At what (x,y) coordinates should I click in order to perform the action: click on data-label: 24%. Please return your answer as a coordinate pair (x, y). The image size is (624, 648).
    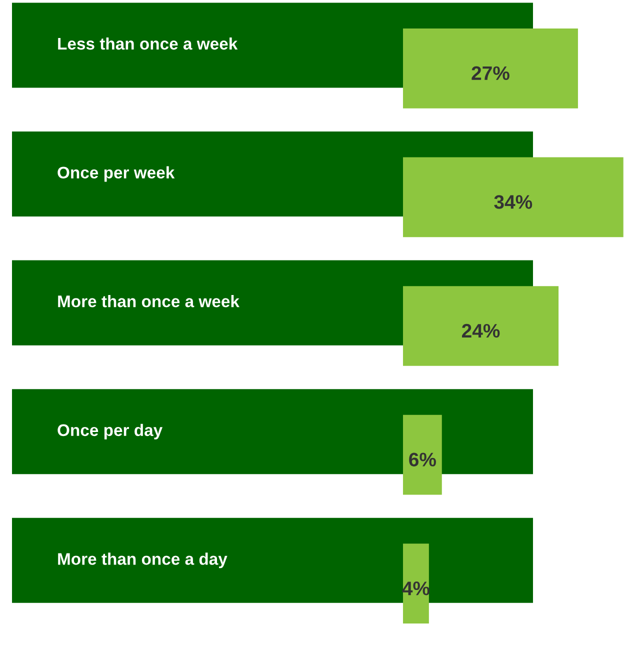
    Looking at the image, I should click on (481, 331).